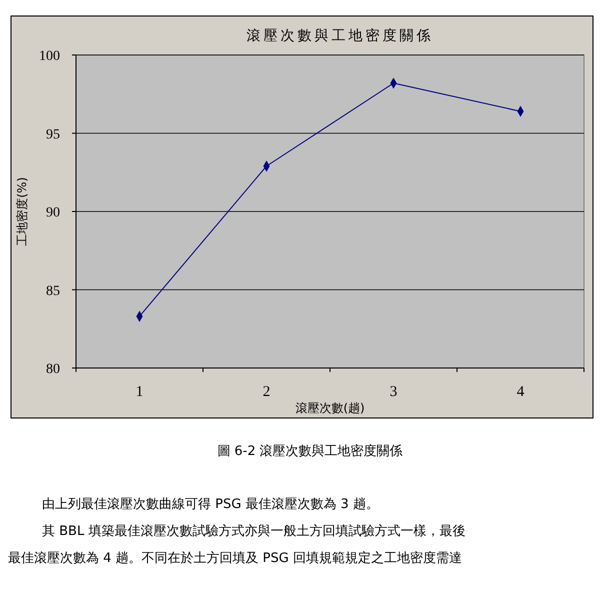 The image size is (612, 600). What do you see at coordinates (53, 134) in the screenshot?
I see `y-tick-label: 95` at bounding box center [53, 134].